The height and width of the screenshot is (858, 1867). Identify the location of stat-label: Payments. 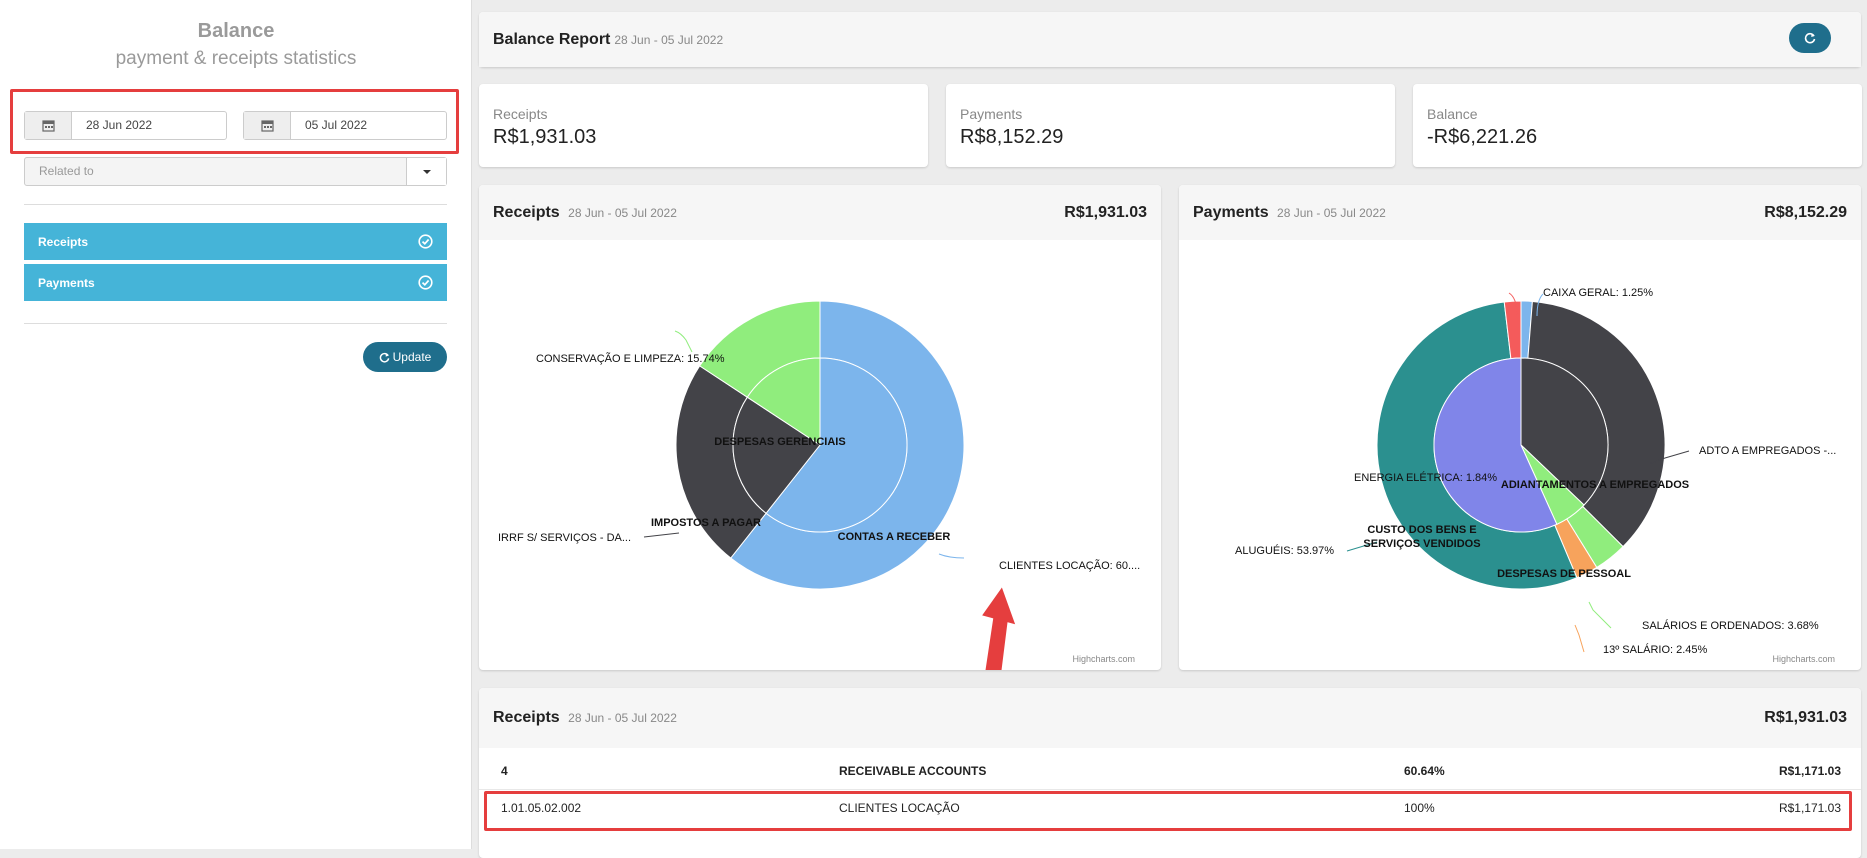
(991, 114).